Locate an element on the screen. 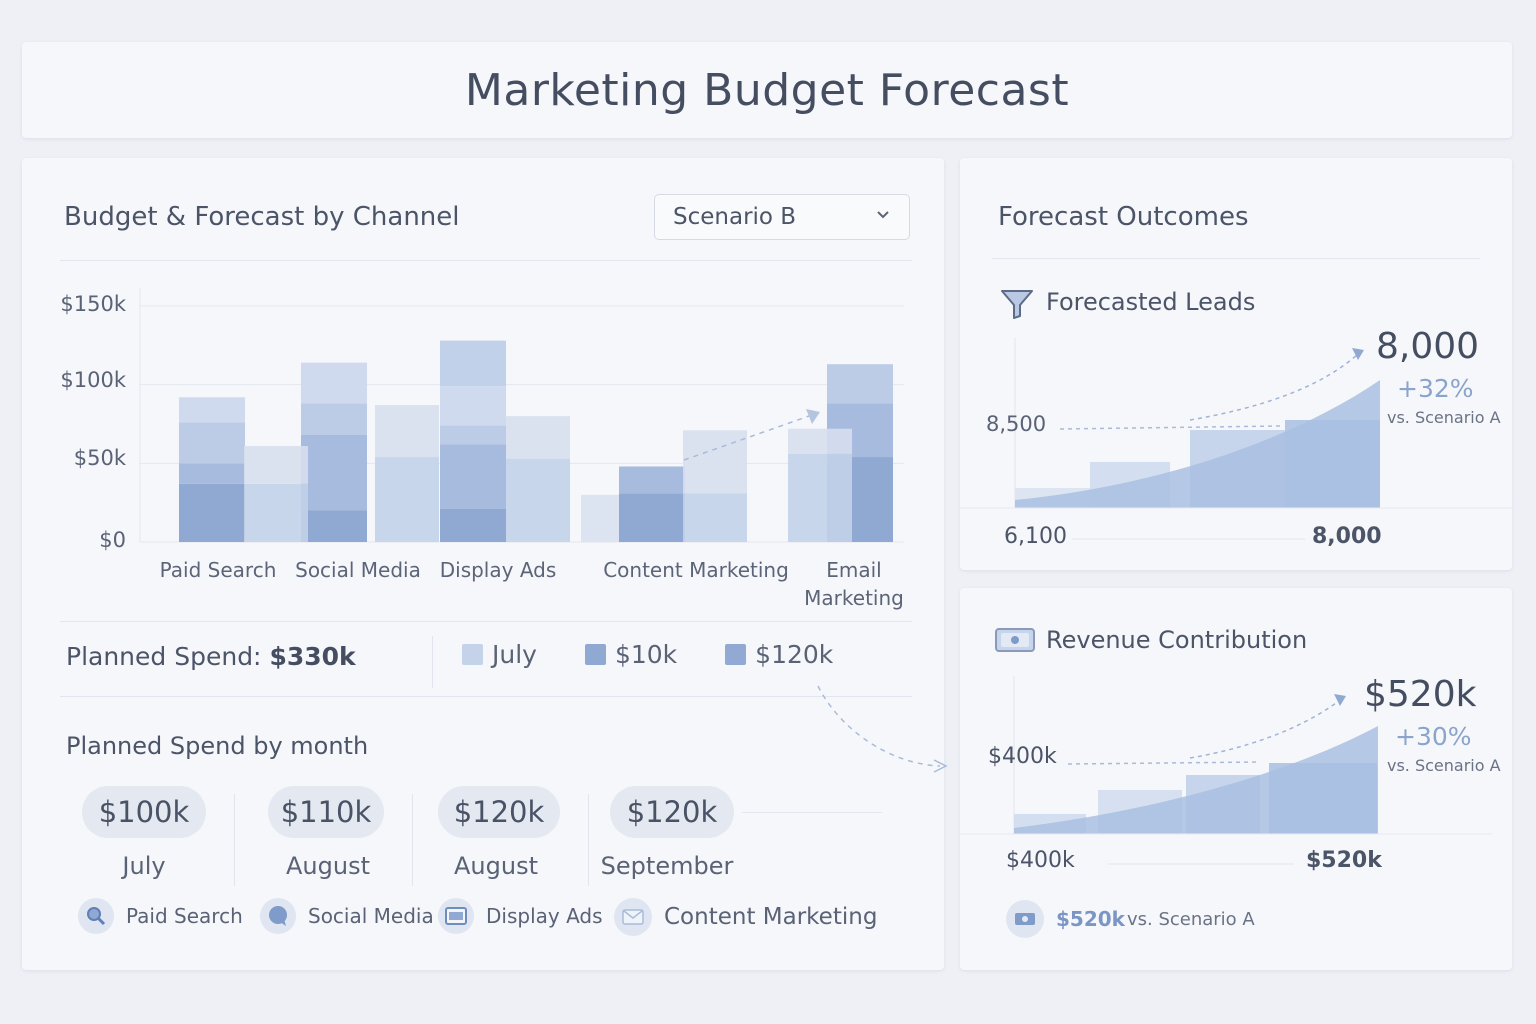  monthly-title: Planned Spend by month is located at coordinates (217, 746).